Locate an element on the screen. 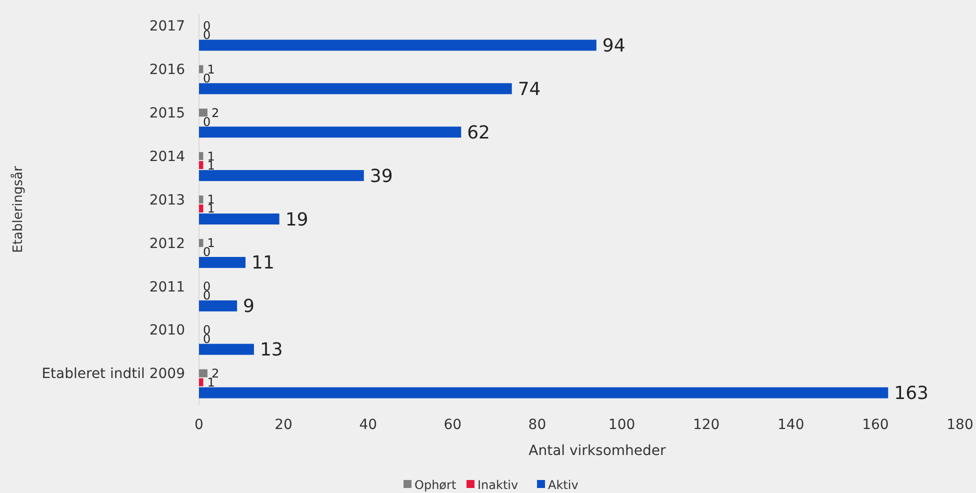 The width and height of the screenshot is (976, 493). legend-label: Inaktiv is located at coordinates (498, 485).